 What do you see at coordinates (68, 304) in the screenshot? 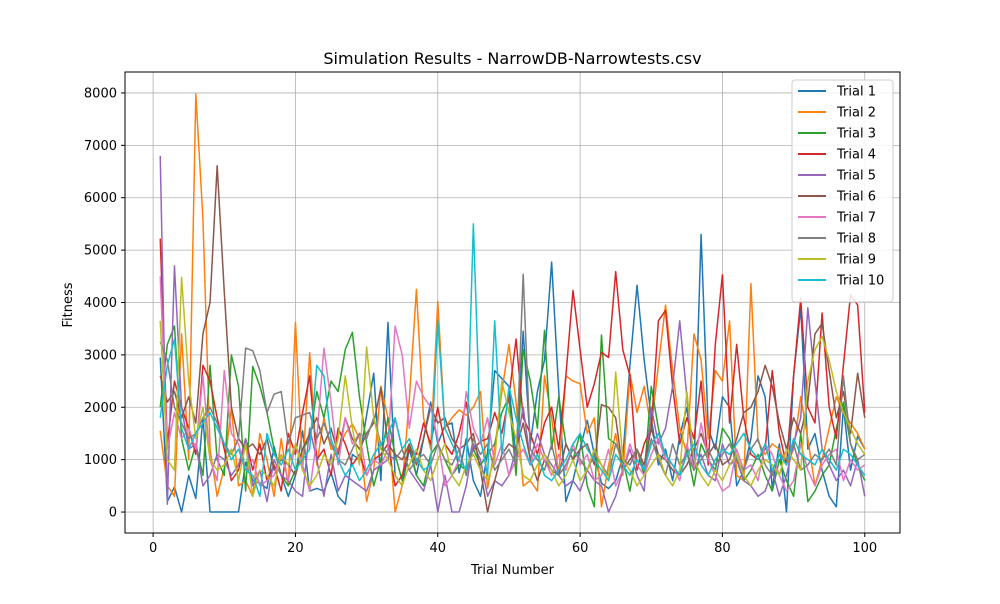
I see `y-axis-label: Fitness` at bounding box center [68, 304].